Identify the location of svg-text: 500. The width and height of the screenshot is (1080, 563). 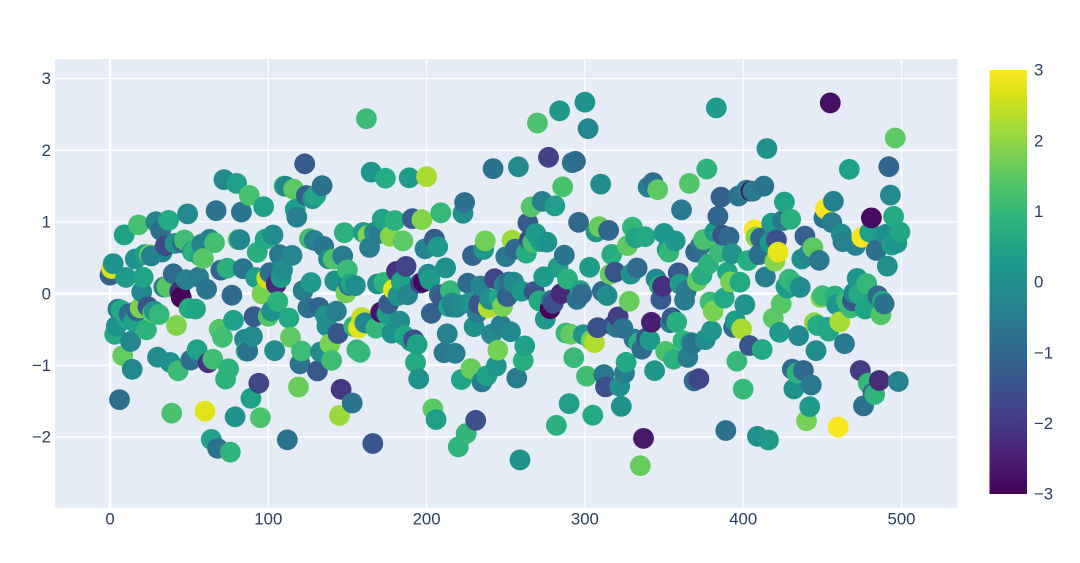
(902, 518).